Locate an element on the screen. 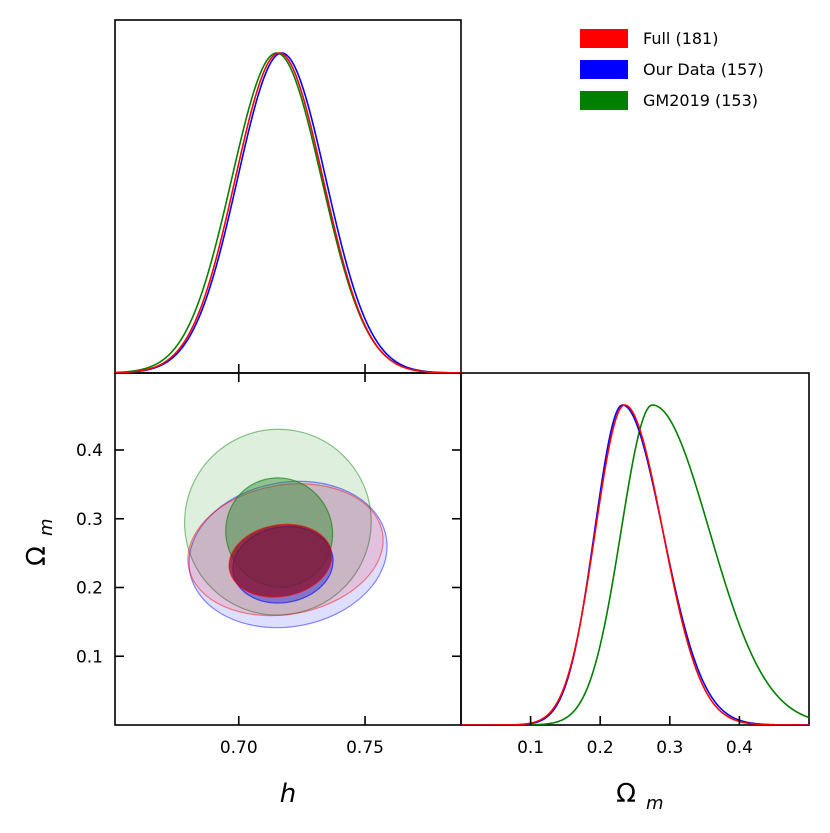  omega-x-tick-label-0: 0.1 is located at coordinates (530, 748).